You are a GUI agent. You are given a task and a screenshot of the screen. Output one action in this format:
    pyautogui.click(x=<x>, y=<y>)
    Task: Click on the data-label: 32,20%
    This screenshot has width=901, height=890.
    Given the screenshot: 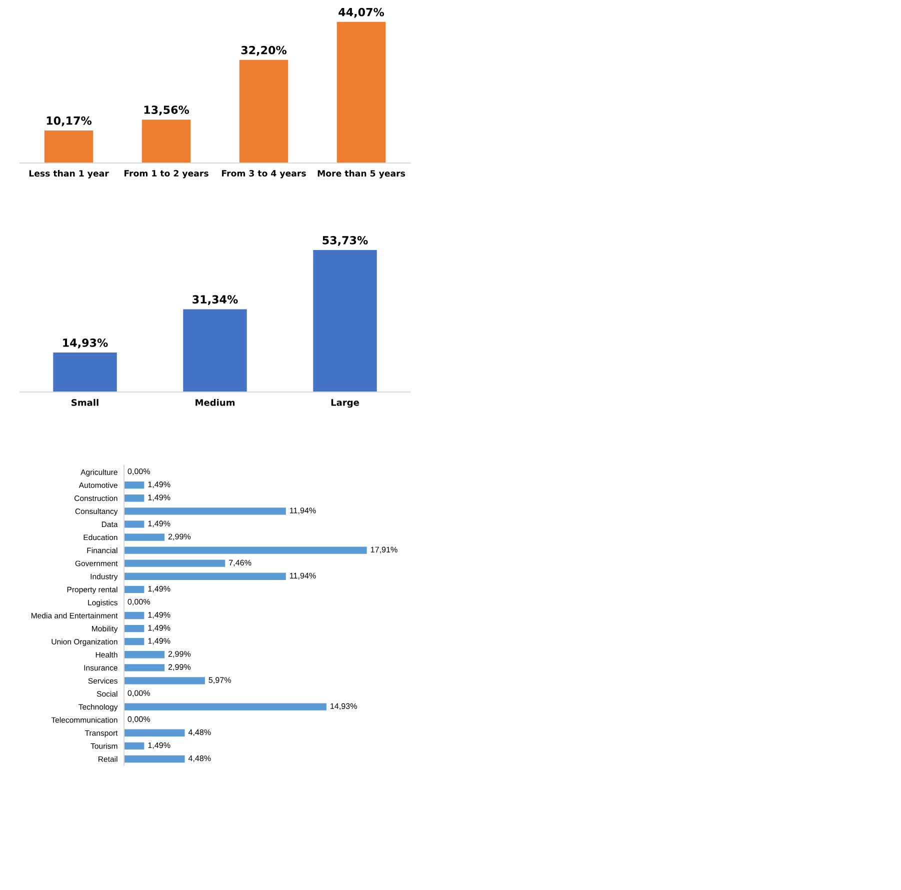 What is the action you would take?
    pyautogui.click(x=264, y=51)
    